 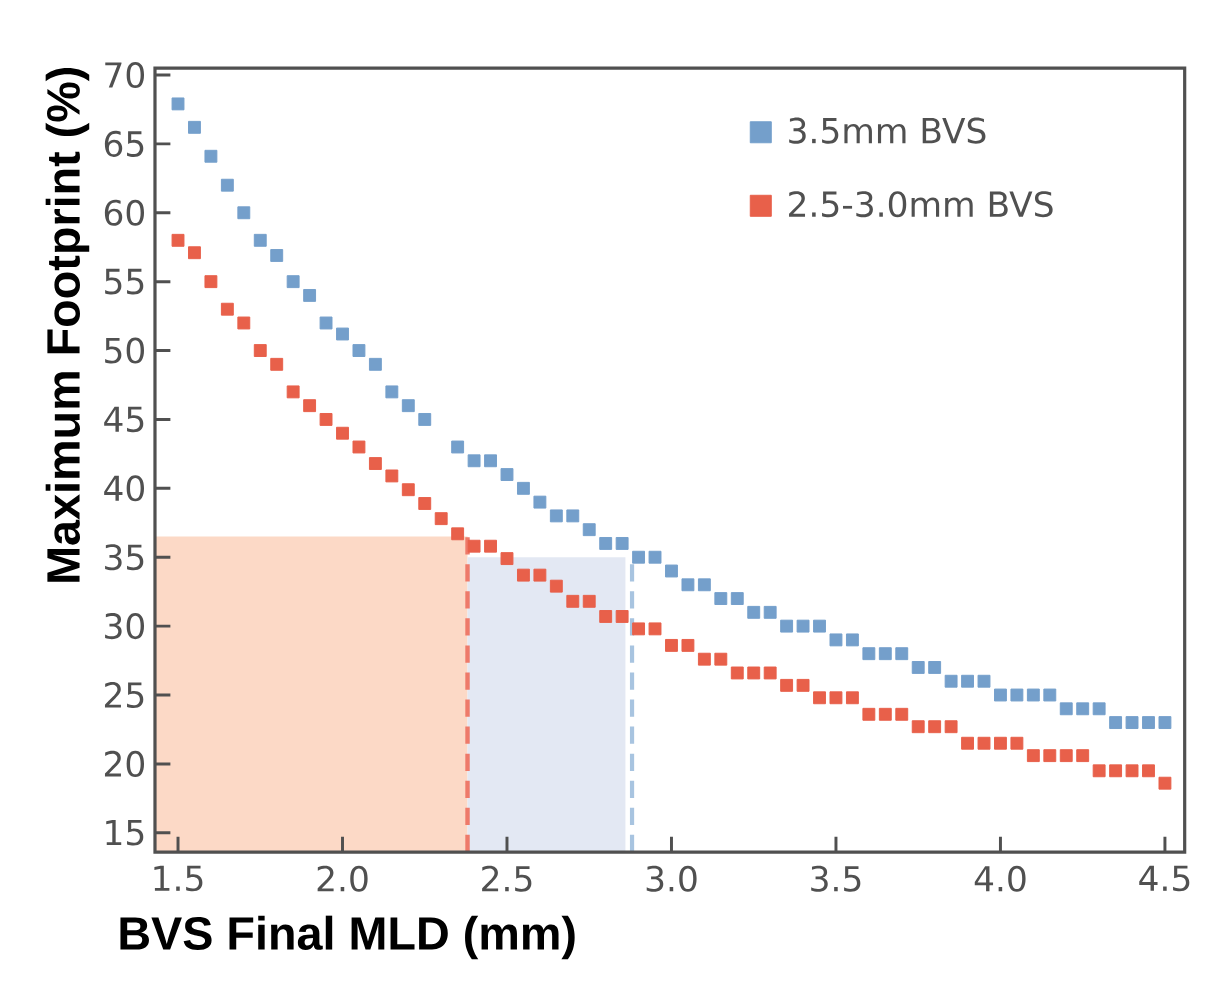 What do you see at coordinates (124, 763) in the screenshot?
I see `y-tick-label: 20` at bounding box center [124, 763].